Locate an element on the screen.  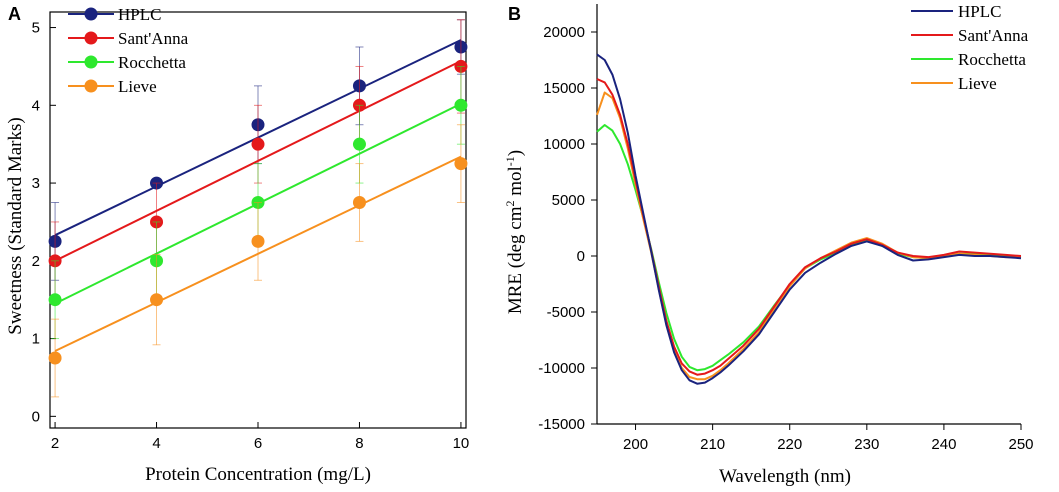
chart-b-ylabel-part-2: mol is located at coordinates (515, 183).